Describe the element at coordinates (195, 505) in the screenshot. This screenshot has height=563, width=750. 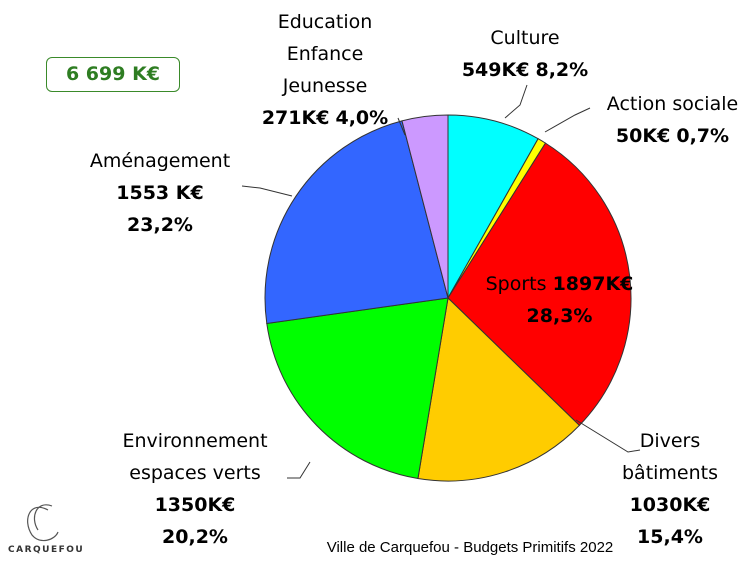
I see `value-label: 1350K€` at that location.